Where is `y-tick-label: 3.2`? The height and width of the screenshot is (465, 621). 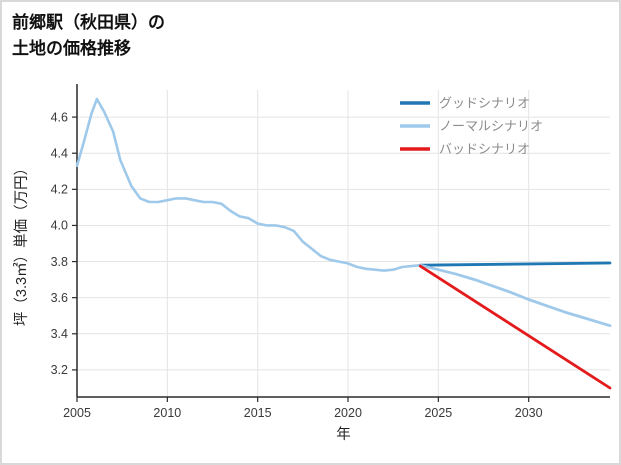
y-tick-label: 3.2 is located at coordinates (59, 370).